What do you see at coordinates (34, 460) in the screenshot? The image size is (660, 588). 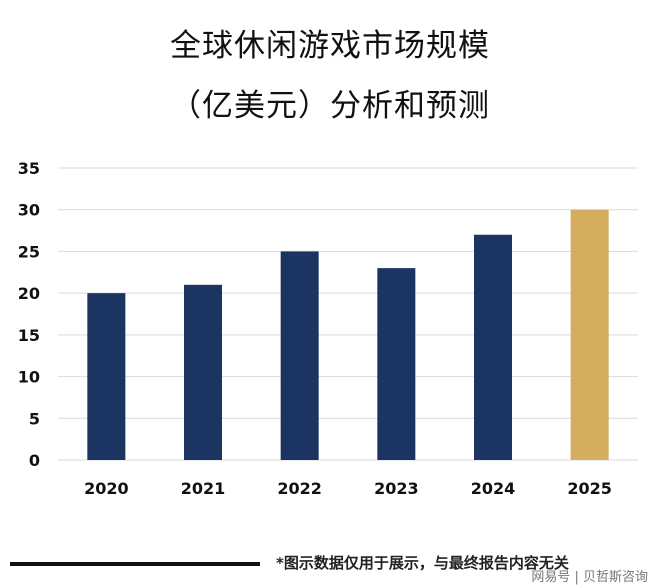 I see `y-tick-label: 0` at bounding box center [34, 460].